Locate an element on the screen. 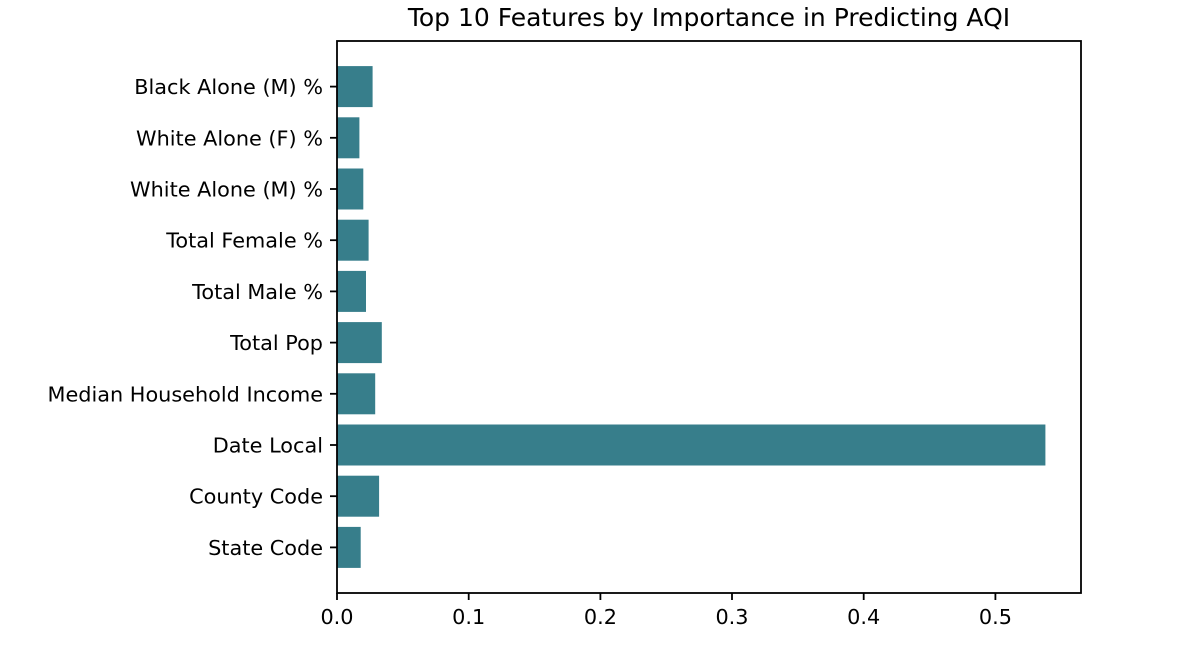 This screenshot has width=1188, height=652. y-tick-label: Total Female % is located at coordinates (244, 241).